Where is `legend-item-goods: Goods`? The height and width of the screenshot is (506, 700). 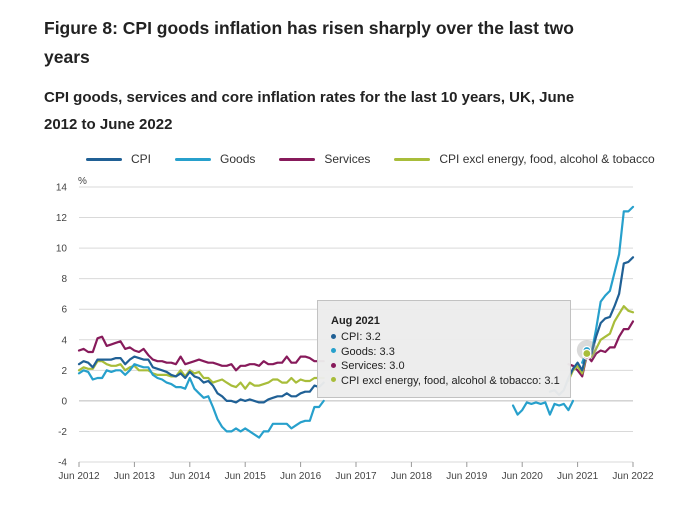 legend-item-goods: Goods is located at coordinates (215, 159).